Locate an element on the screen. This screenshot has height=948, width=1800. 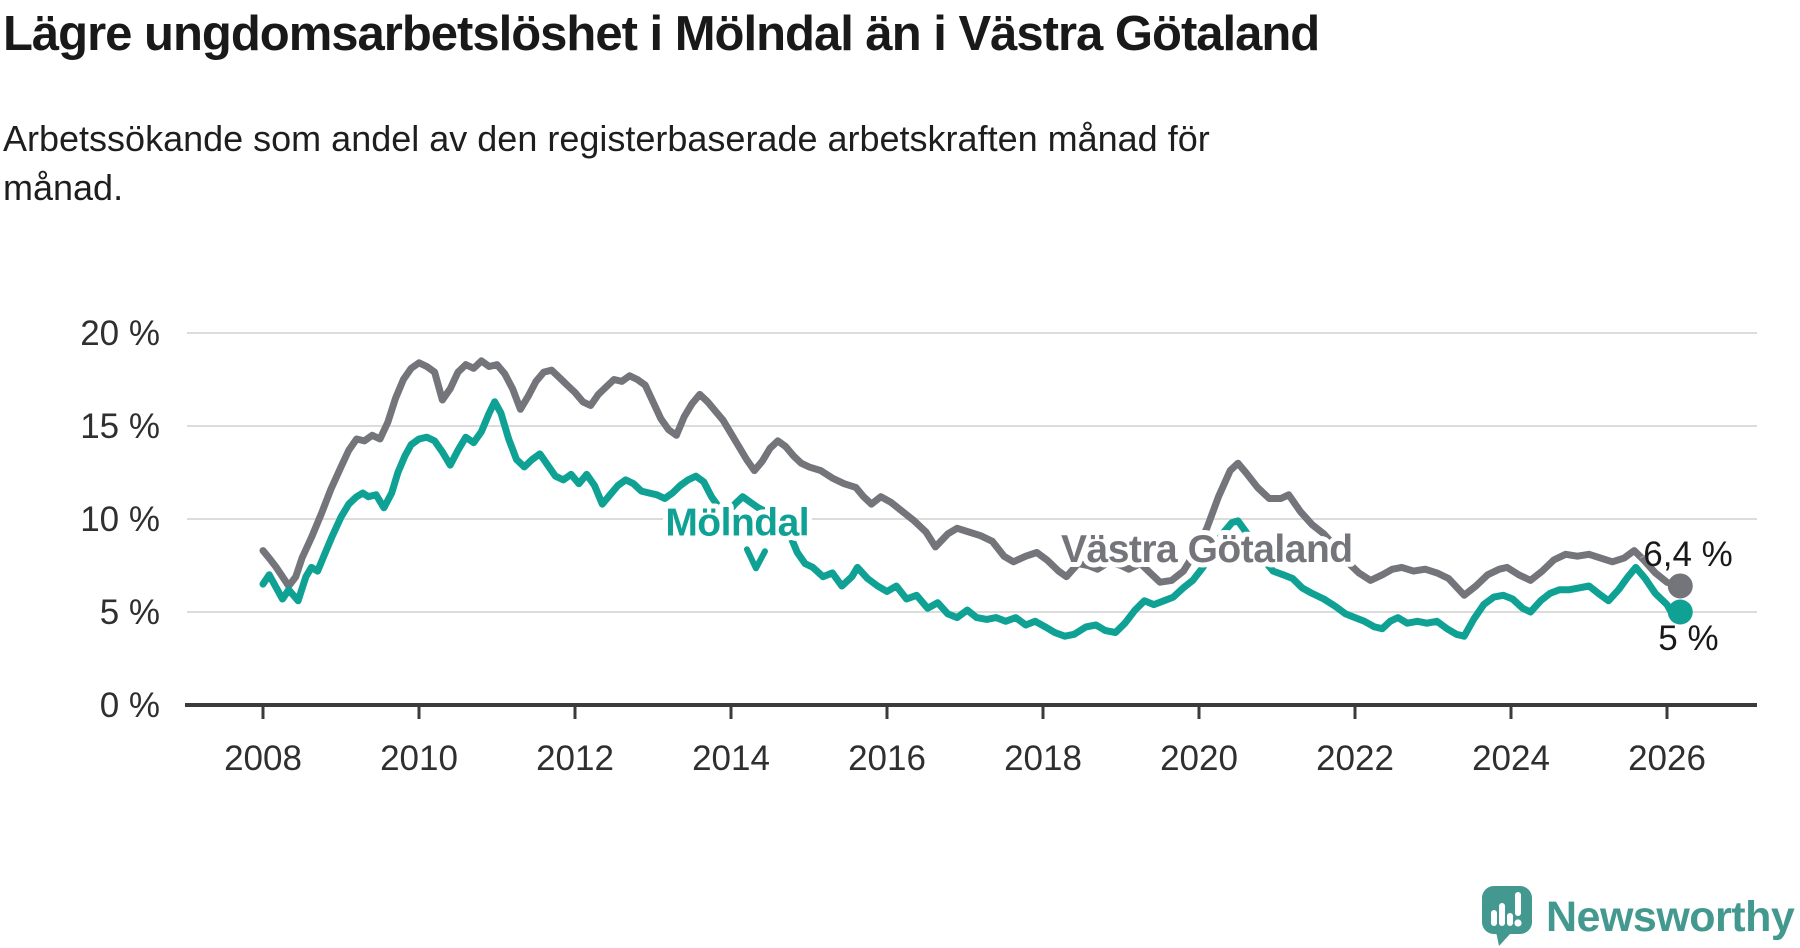
end-dot-vastra-gotaland is located at coordinates (1680, 586).